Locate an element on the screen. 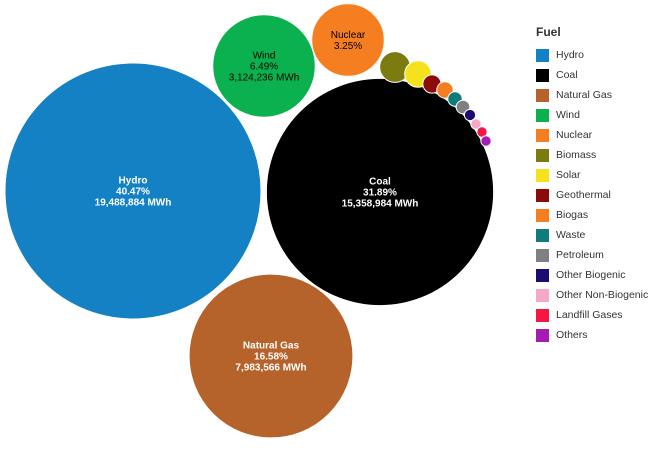 Image resolution: width=654 pixels, height=451 pixels. legend-label: Solar is located at coordinates (568, 175).